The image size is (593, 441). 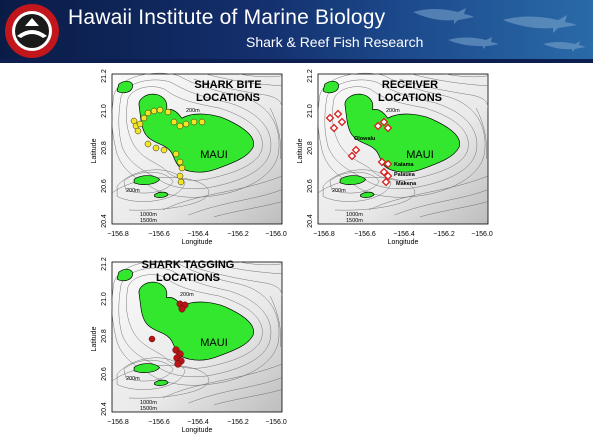 What do you see at coordinates (148, 403) in the screenshot?
I see `depth-label-1000: 1000m` at bounding box center [148, 403].